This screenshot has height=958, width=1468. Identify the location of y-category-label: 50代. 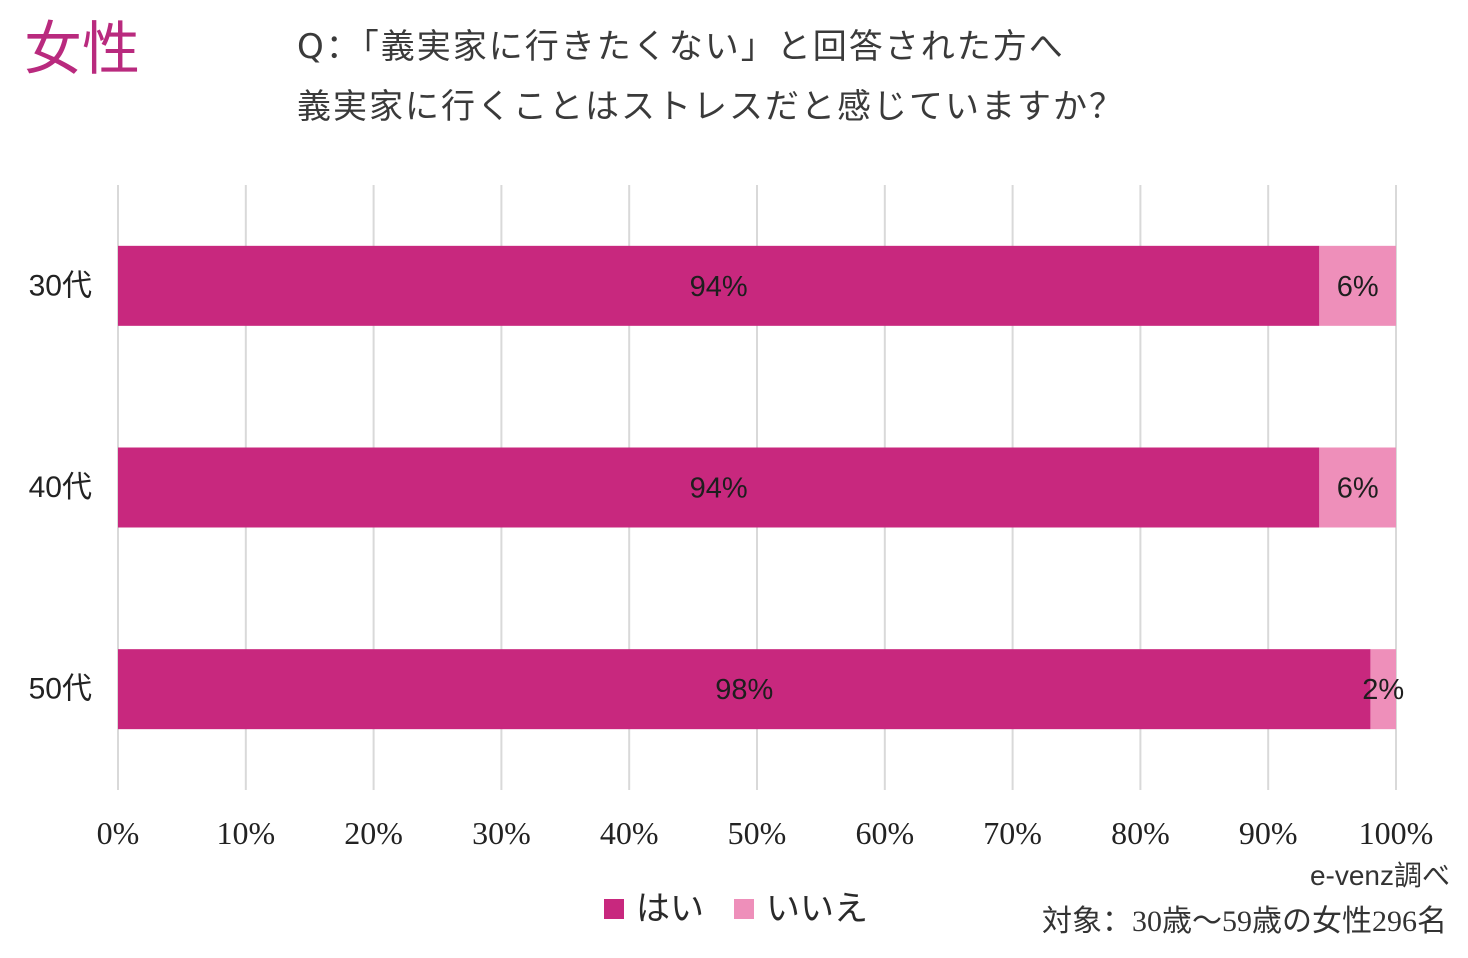
(60, 689).